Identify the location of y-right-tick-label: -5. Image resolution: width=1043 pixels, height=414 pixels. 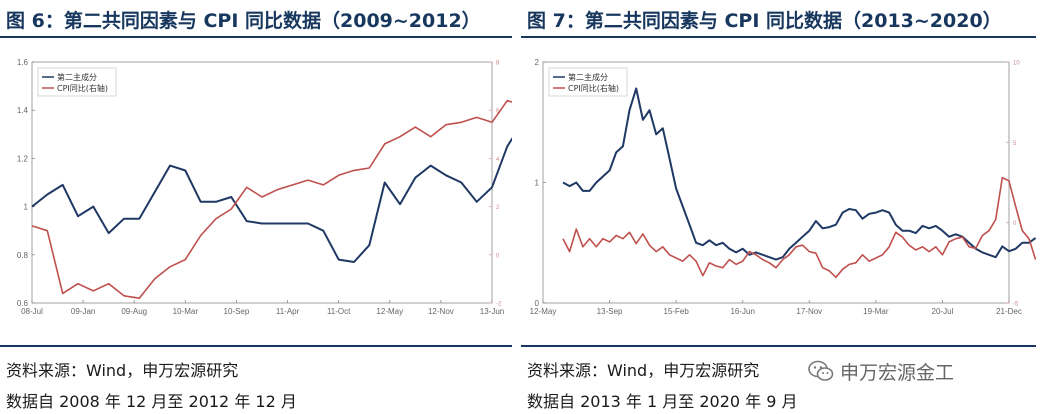
(1016, 305).